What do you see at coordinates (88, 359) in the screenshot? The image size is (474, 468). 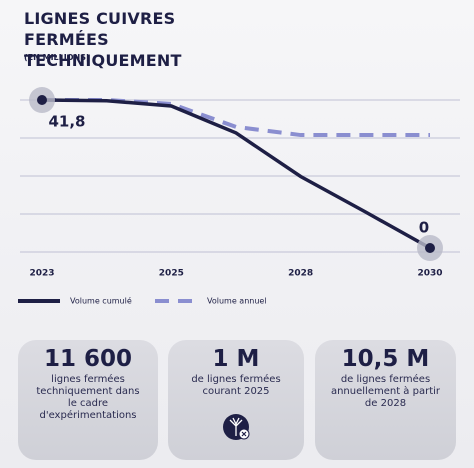 I see `stat-value: 11 600` at bounding box center [88, 359].